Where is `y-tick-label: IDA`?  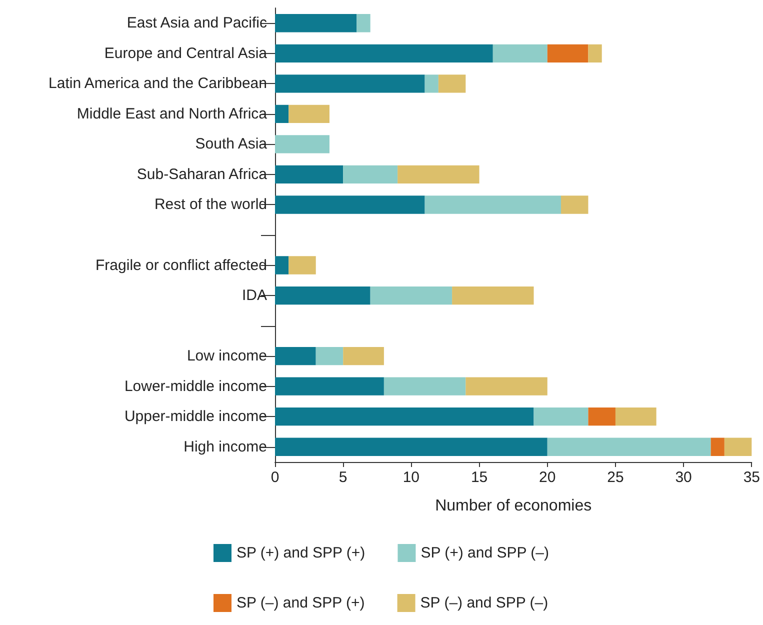
y-tick-label: IDA is located at coordinates (254, 295).